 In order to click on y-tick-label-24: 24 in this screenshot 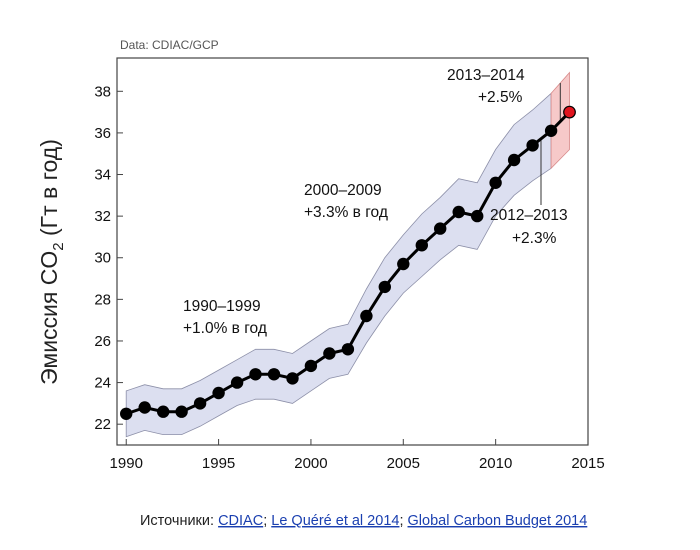, I will do `click(102, 383)`.